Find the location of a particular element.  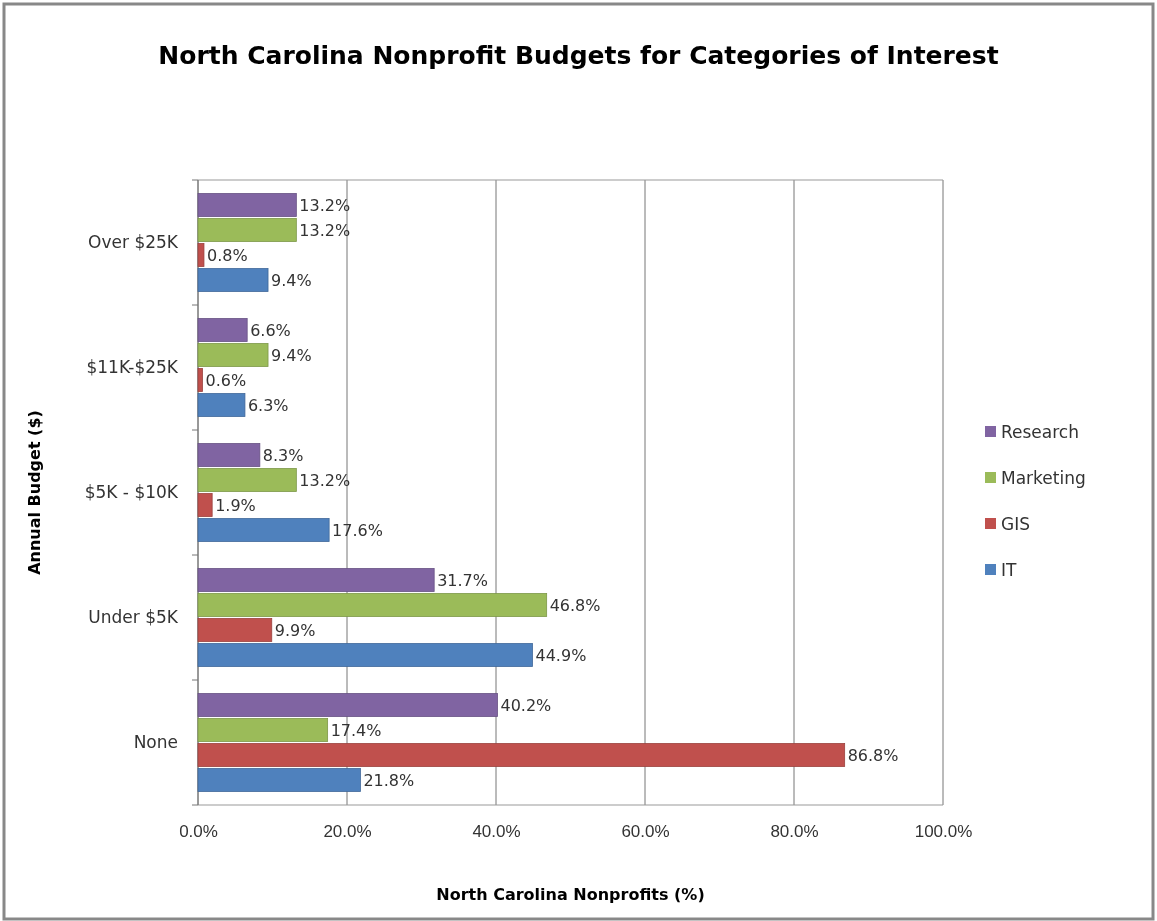

x-tick-label: 100.0% is located at coordinates (943, 832).